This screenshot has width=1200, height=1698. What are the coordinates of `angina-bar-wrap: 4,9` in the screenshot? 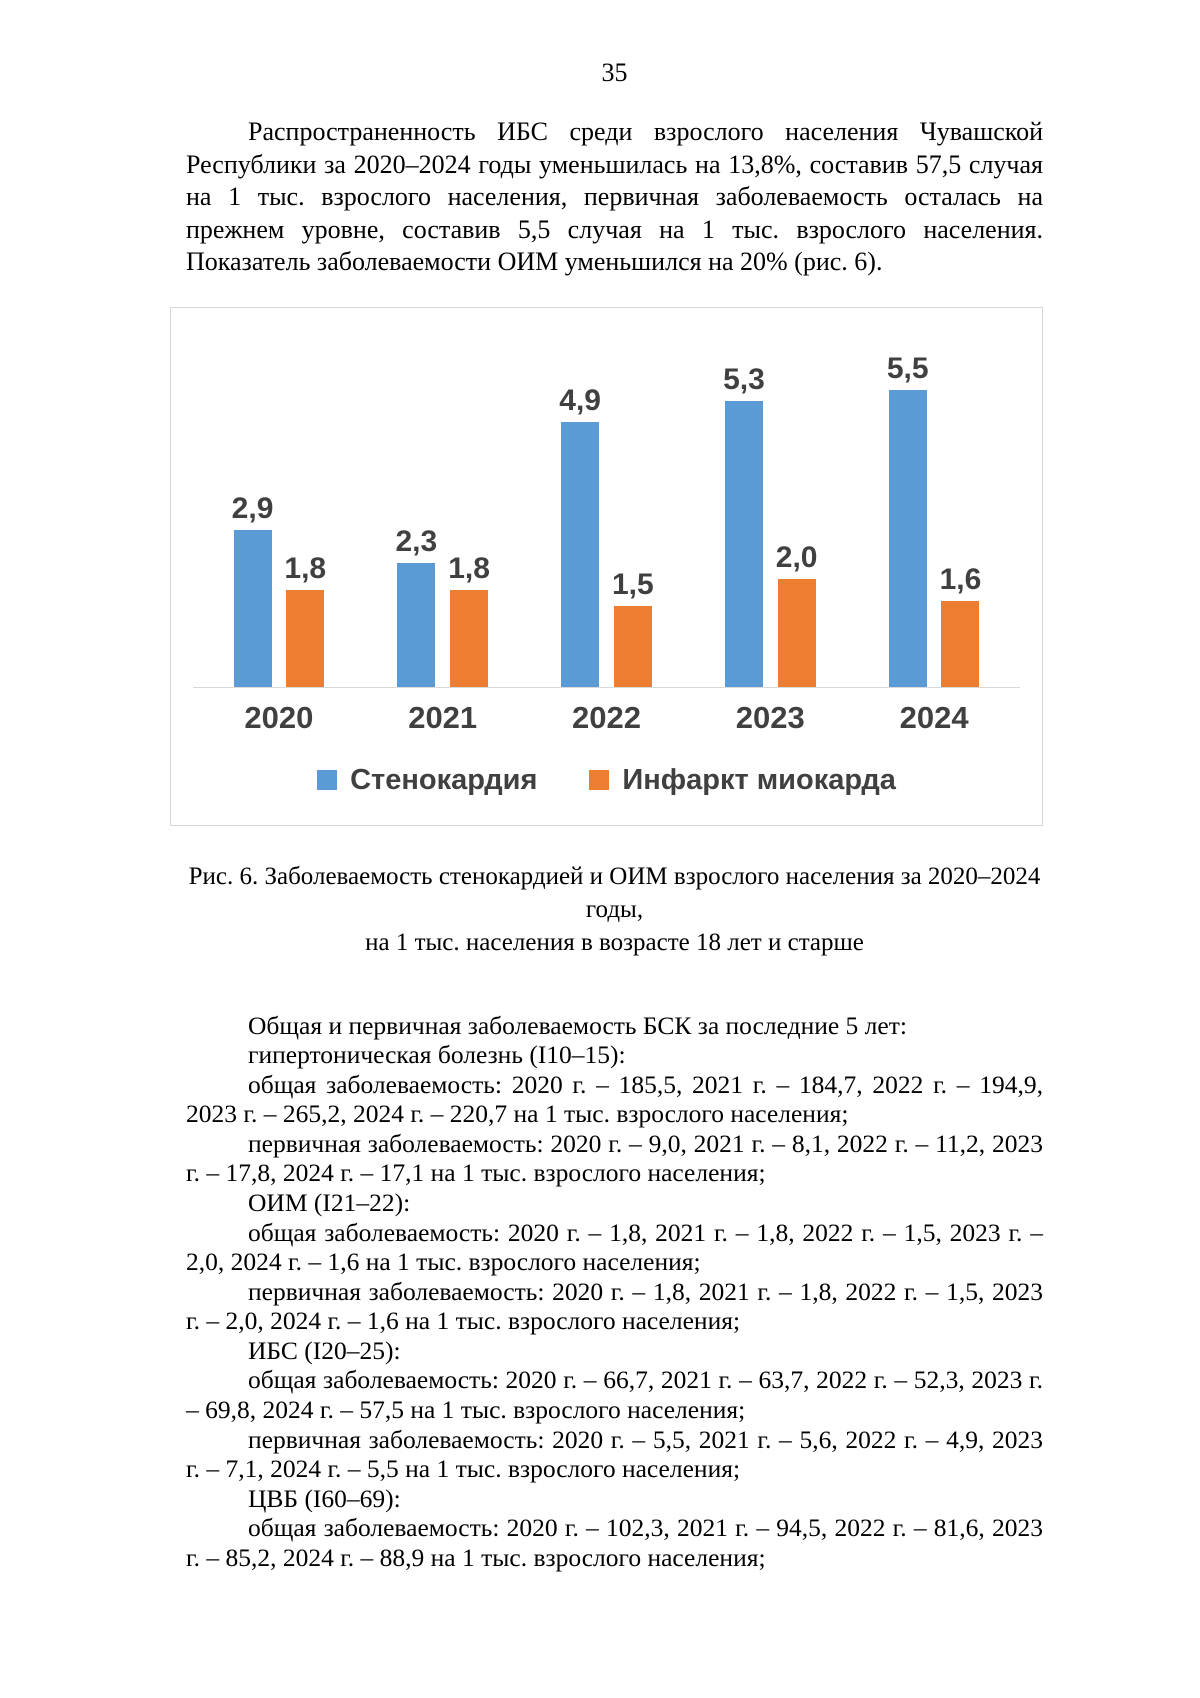 It's located at (580, 535).